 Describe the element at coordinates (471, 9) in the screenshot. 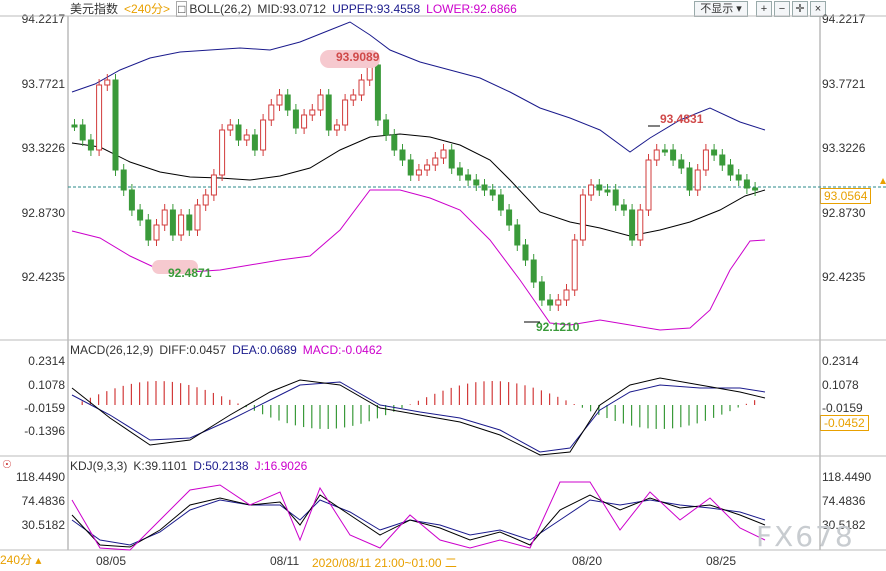

I see `boll-lower-value: LOWER:92.6866` at that location.